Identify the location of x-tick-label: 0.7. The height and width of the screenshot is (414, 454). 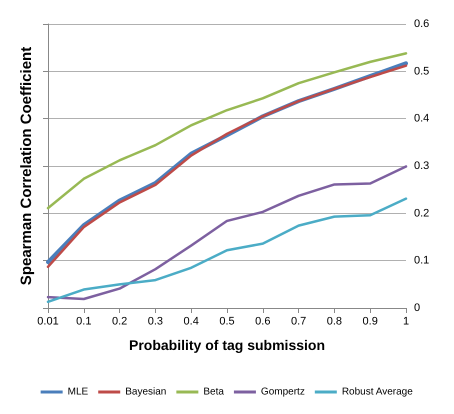
(298, 322).